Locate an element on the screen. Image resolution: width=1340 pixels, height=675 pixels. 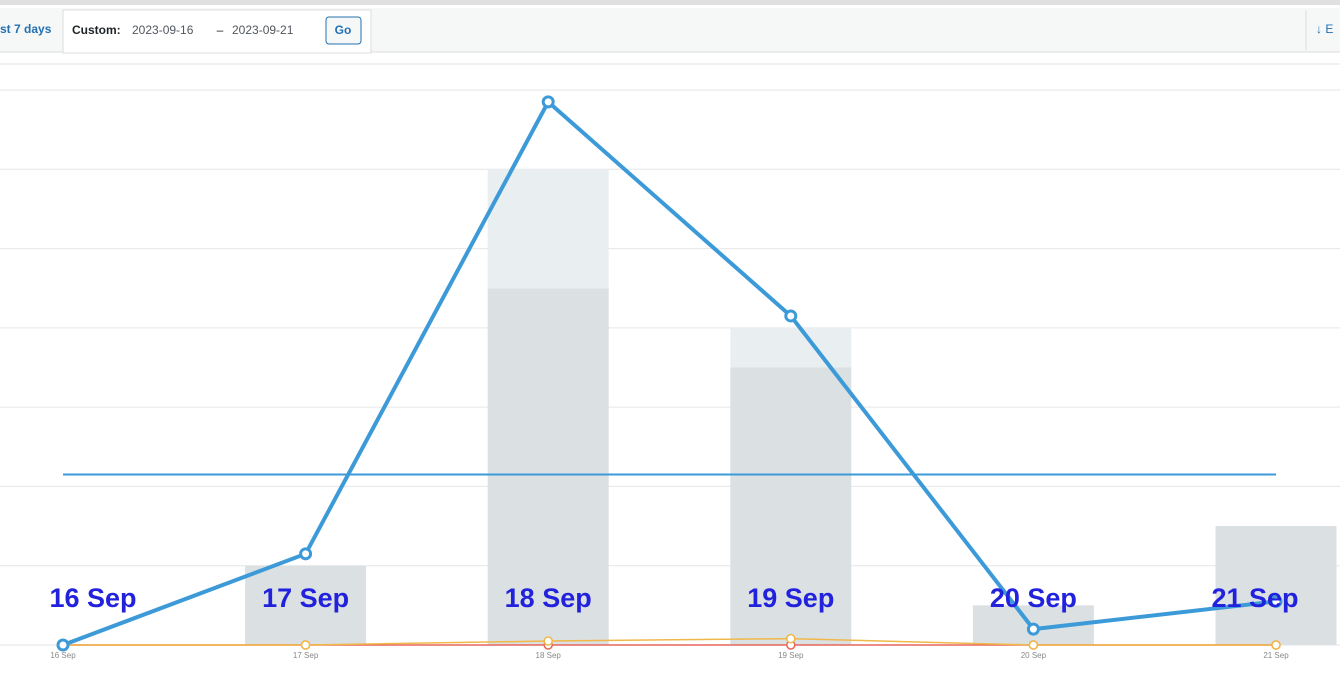
overlay-label: 18 Sep is located at coordinates (548, 598).